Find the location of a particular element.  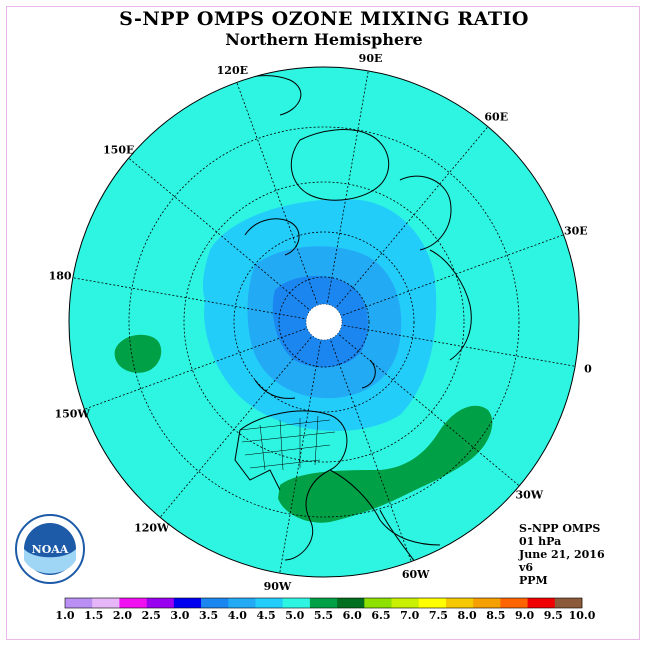

info-product: S-NPP OMPS is located at coordinates (560, 528).